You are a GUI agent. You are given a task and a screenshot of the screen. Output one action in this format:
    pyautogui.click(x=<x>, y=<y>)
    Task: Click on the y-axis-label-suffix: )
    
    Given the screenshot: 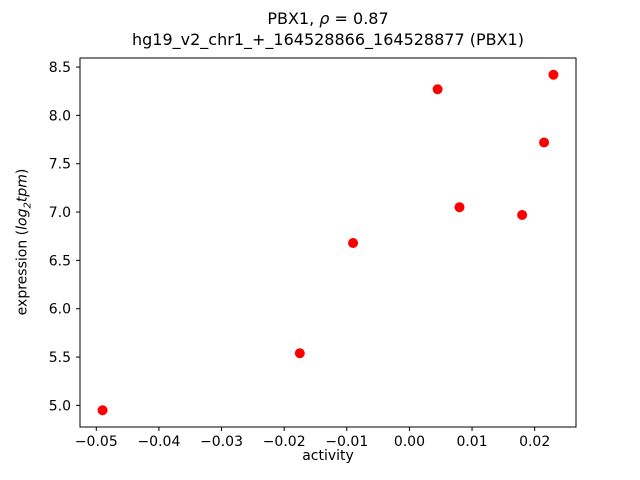 What is the action you would take?
    pyautogui.click(x=22, y=171)
    